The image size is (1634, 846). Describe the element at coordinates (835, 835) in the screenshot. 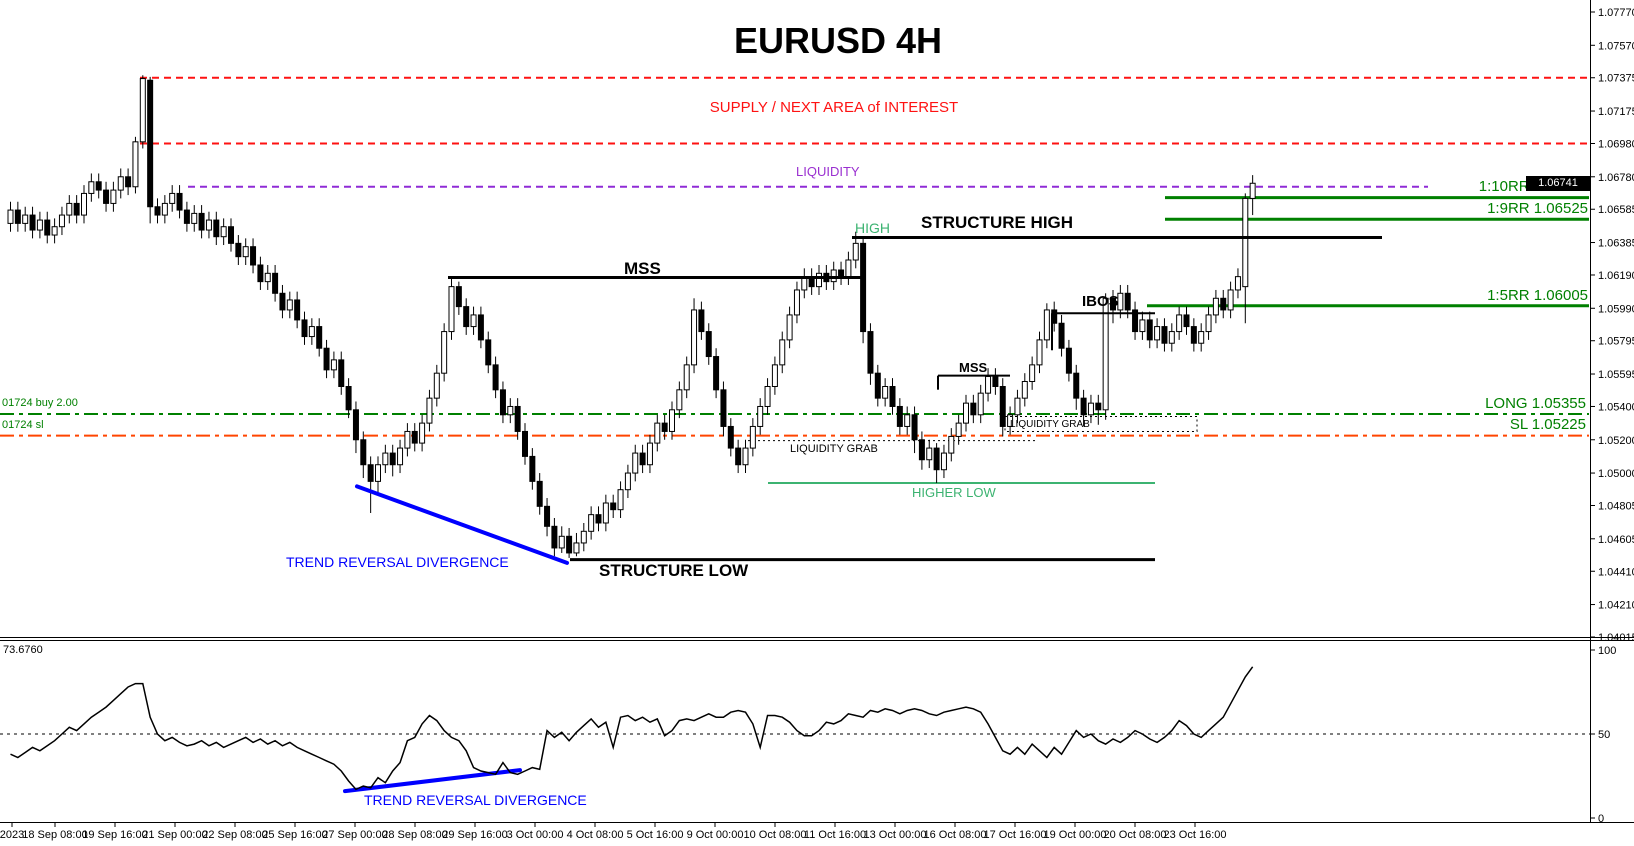

I see `time-tick-label: 11 Oct 16:00` at that location.